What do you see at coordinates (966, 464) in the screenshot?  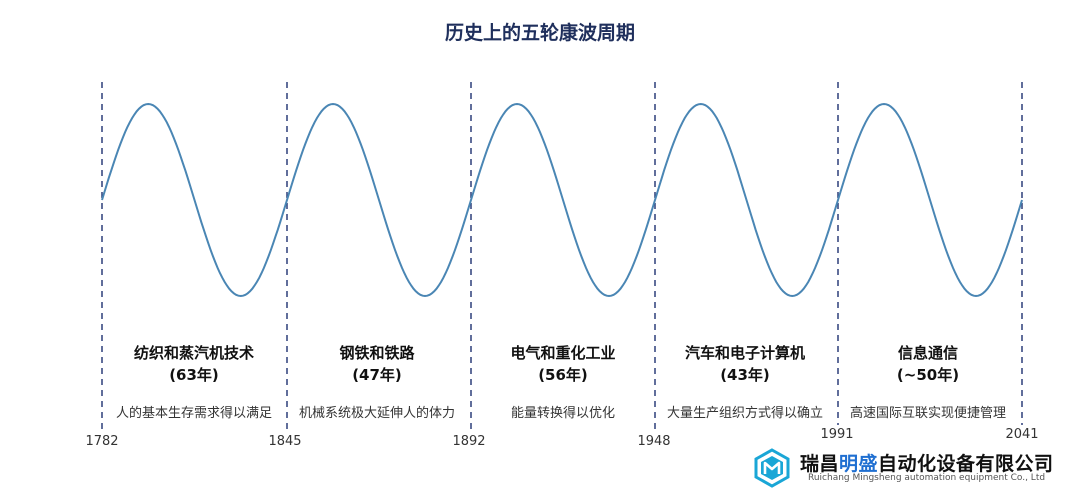 I see `company-name-part2: 自动化设备有限公司` at bounding box center [966, 464].